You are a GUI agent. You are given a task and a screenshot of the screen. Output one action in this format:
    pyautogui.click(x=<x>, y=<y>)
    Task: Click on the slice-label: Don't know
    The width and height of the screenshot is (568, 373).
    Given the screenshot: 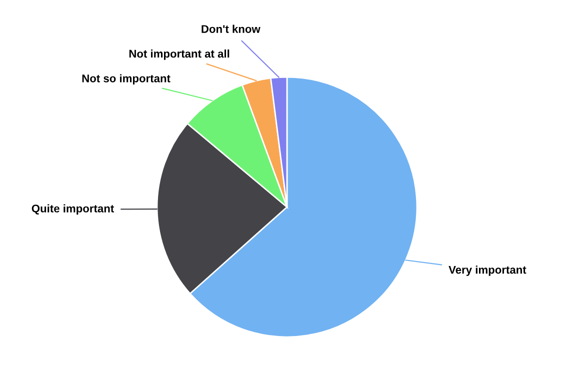 What is the action you would take?
    pyautogui.click(x=231, y=28)
    